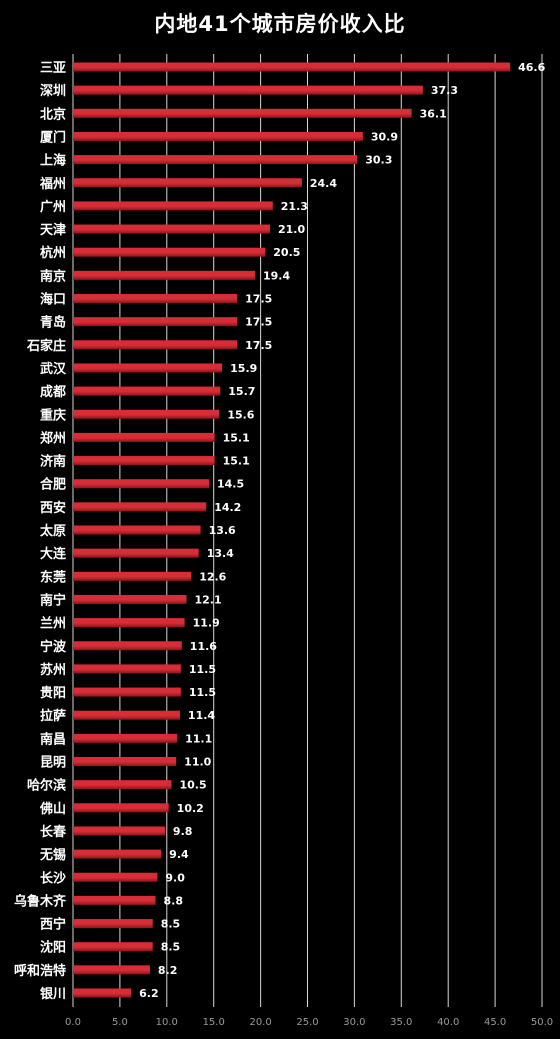 This screenshot has width=560, height=1039. What do you see at coordinates (323, 183) in the screenshot?
I see `data-label: 24.4` at bounding box center [323, 183].